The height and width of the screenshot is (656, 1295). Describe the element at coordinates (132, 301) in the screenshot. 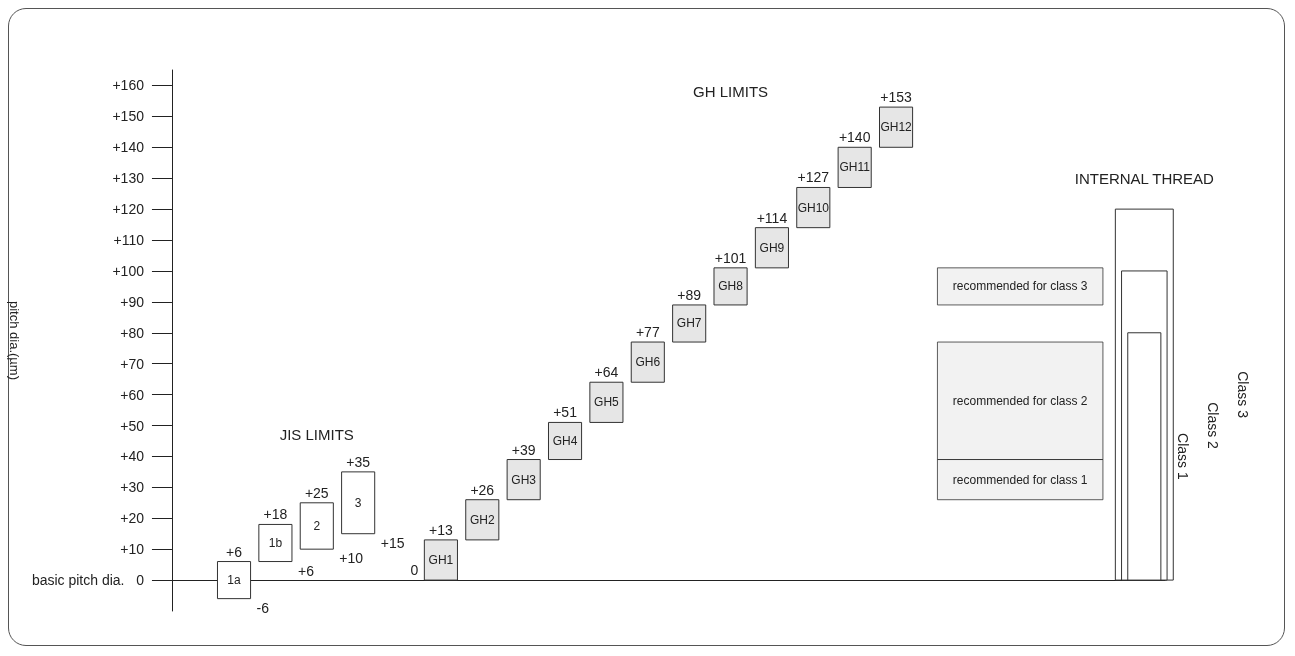

I see `y-tick-label: +90` at that location.